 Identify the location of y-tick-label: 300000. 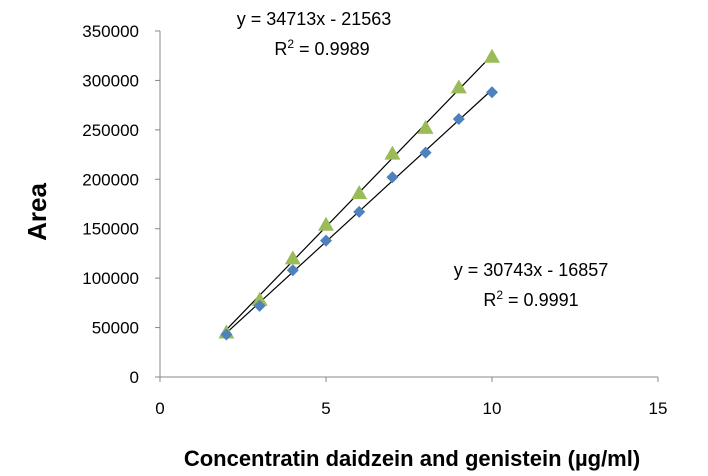
(110, 80).